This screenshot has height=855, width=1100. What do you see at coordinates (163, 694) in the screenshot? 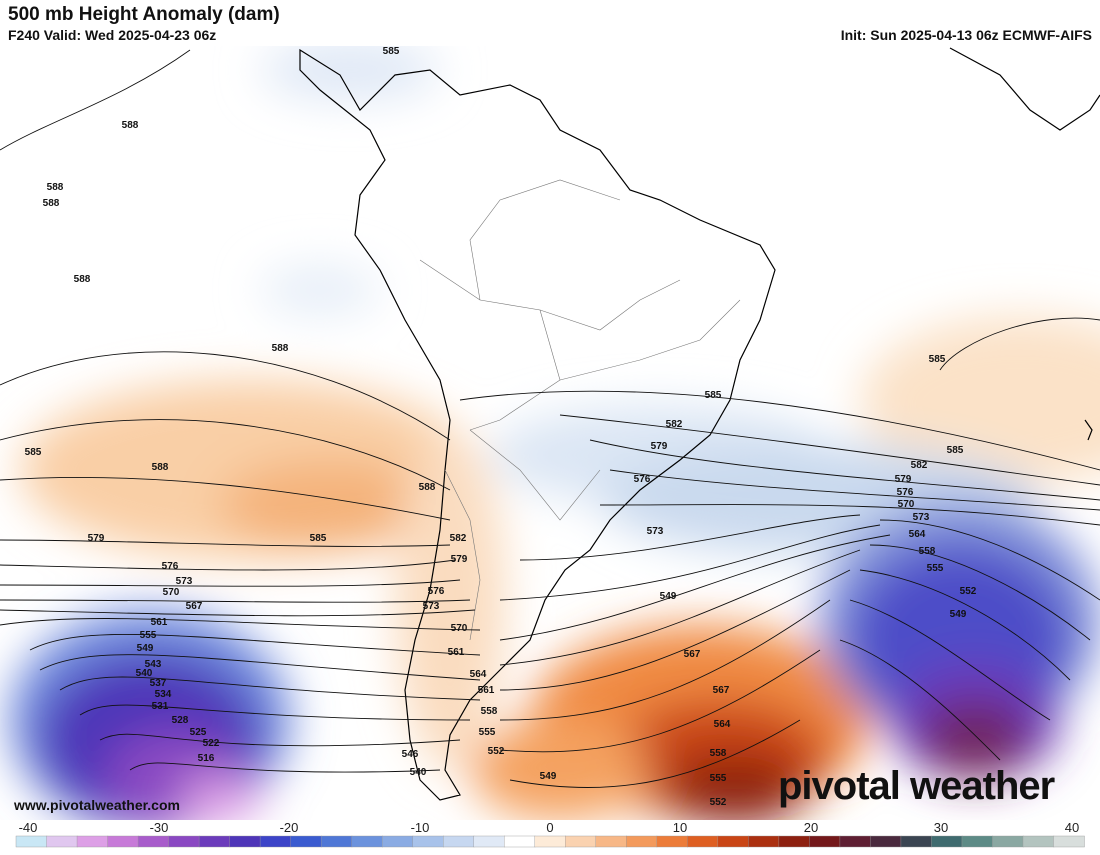
I see `contour-label: 534` at bounding box center [163, 694].